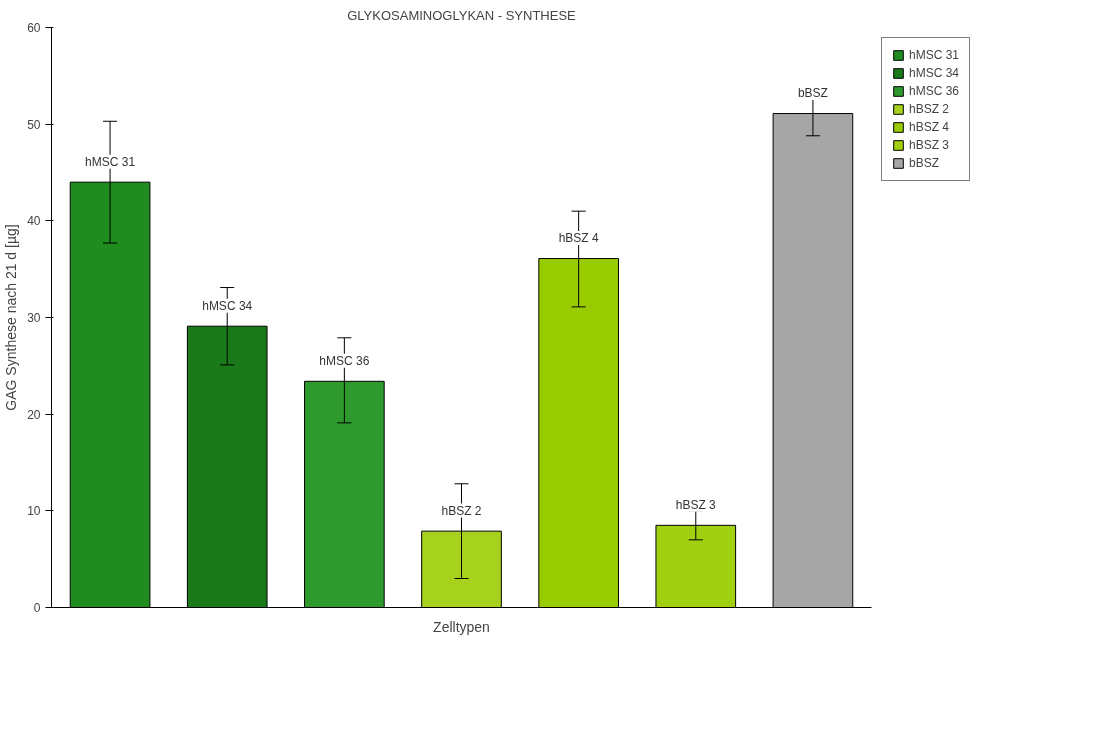 This screenshot has width=1119, height=747. What do you see at coordinates (695, 504) in the screenshot?
I see `text: hBSZ 3` at bounding box center [695, 504].